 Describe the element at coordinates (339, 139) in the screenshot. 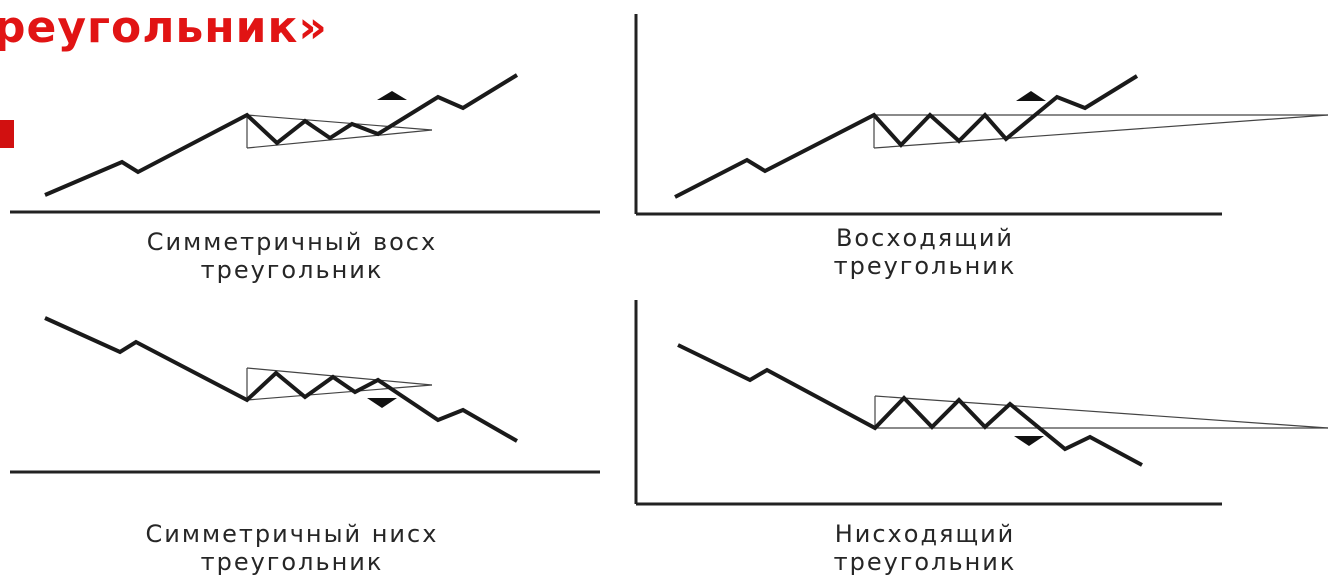

I see `panel-sym-up-triangle-lower` at that location.